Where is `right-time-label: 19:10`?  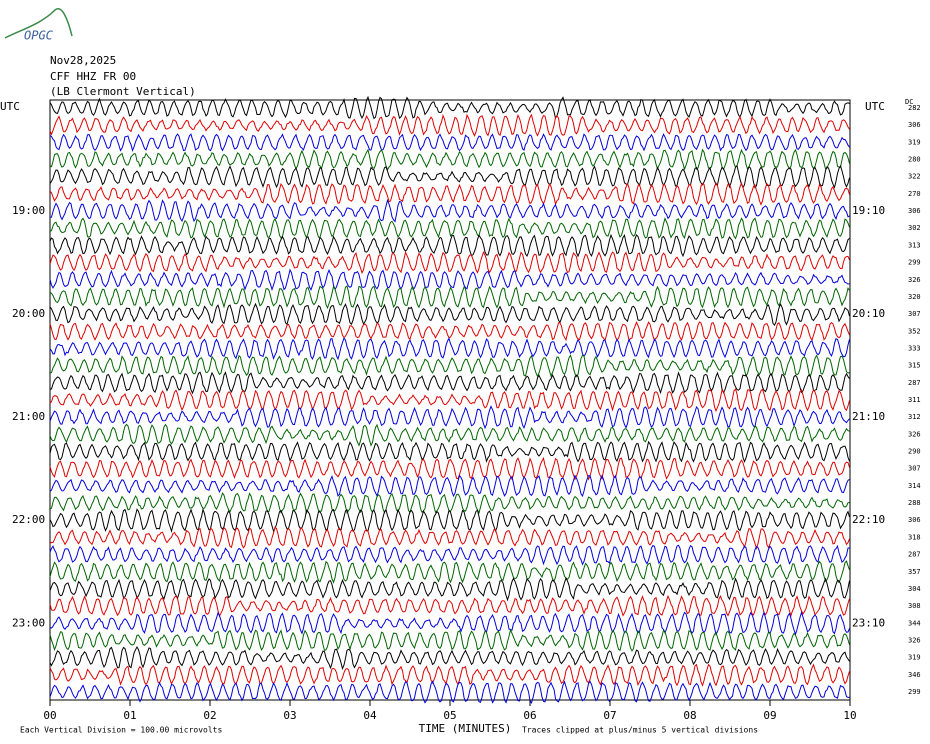
right-time-label: 19:10 is located at coordinates (868, 210).